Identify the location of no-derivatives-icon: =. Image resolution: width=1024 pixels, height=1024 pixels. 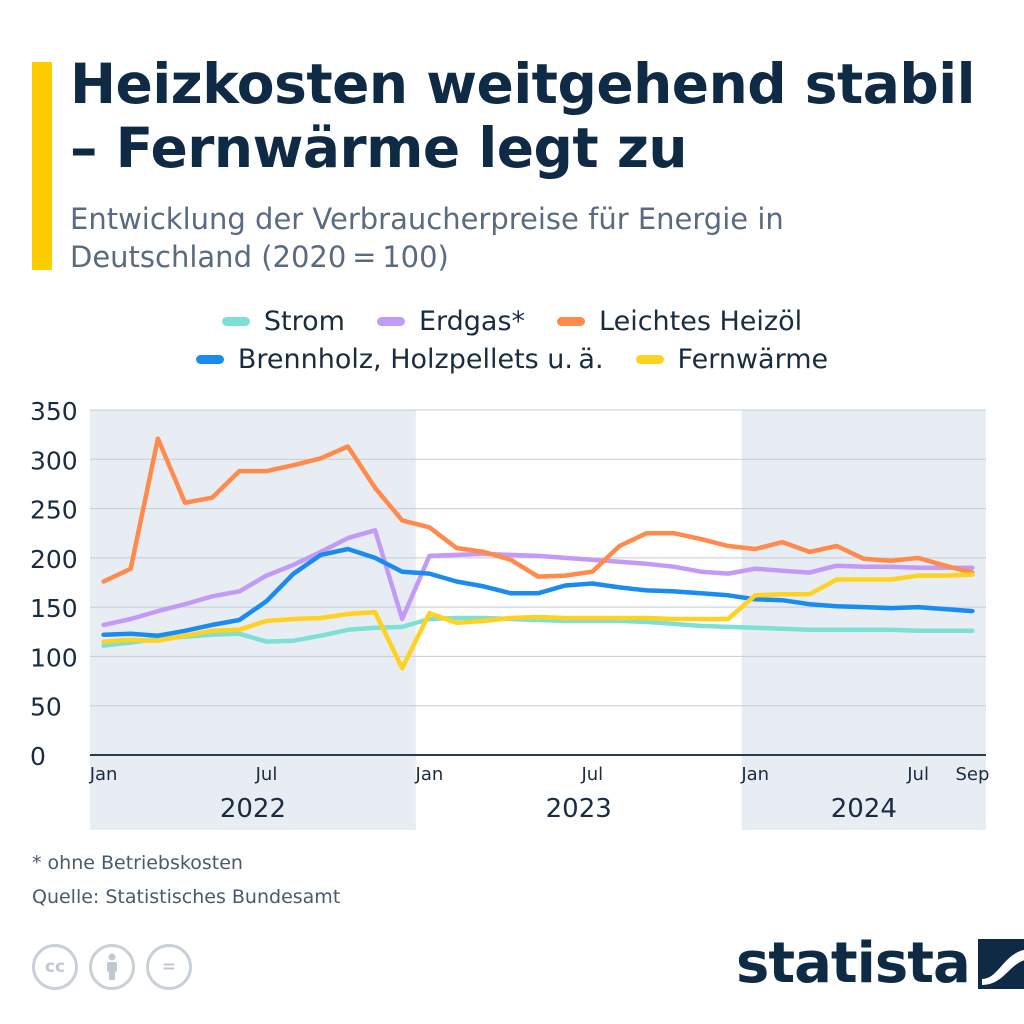
(169, 967).